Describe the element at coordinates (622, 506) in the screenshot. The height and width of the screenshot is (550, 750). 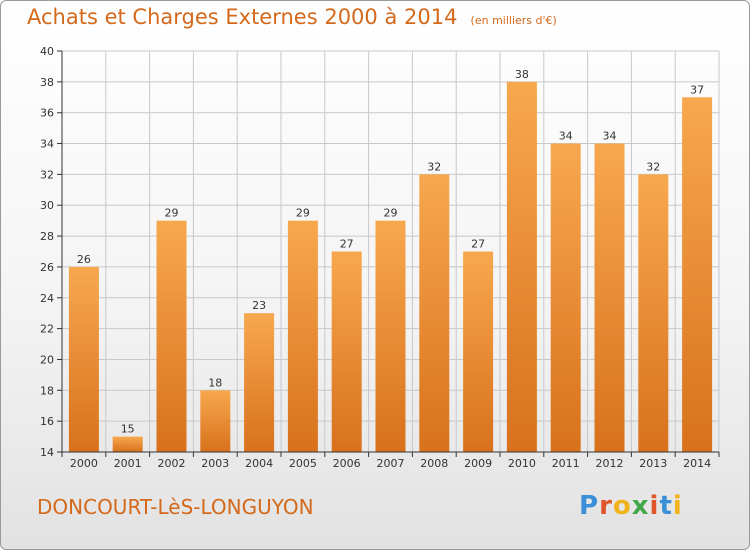
I see `logo-letter: o` at that location.